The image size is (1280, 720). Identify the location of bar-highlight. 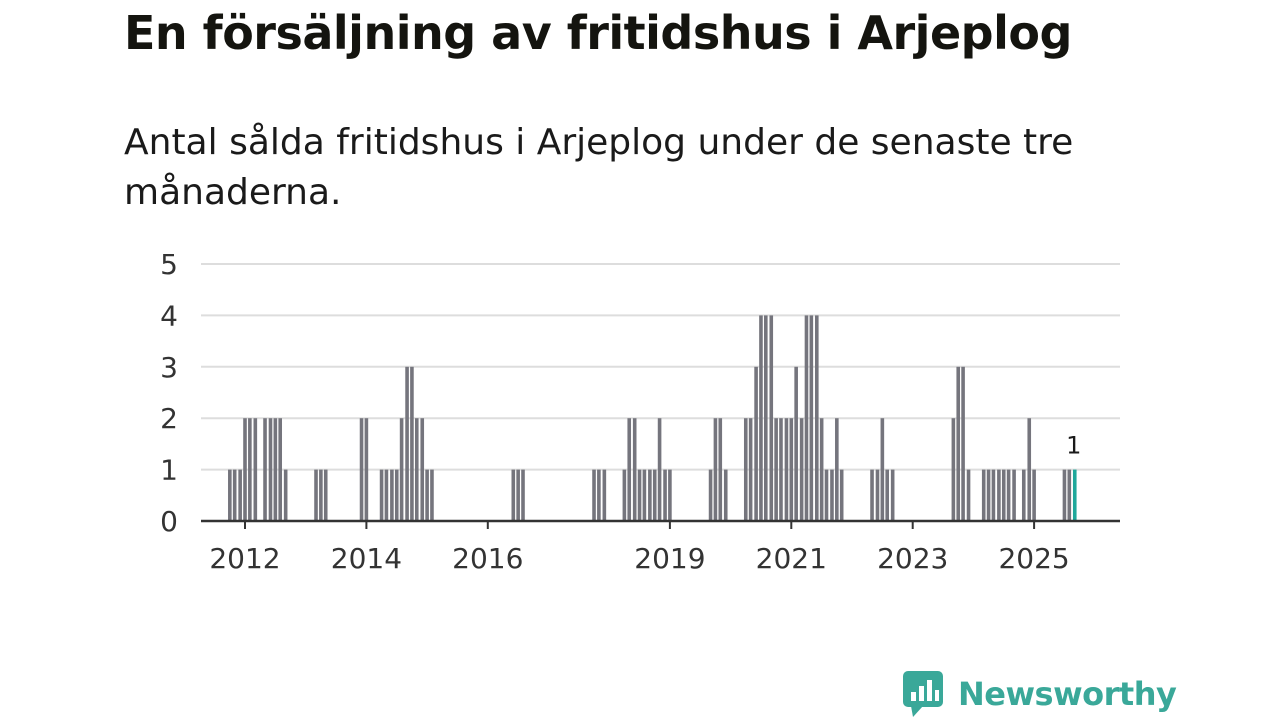
(1074, 495).